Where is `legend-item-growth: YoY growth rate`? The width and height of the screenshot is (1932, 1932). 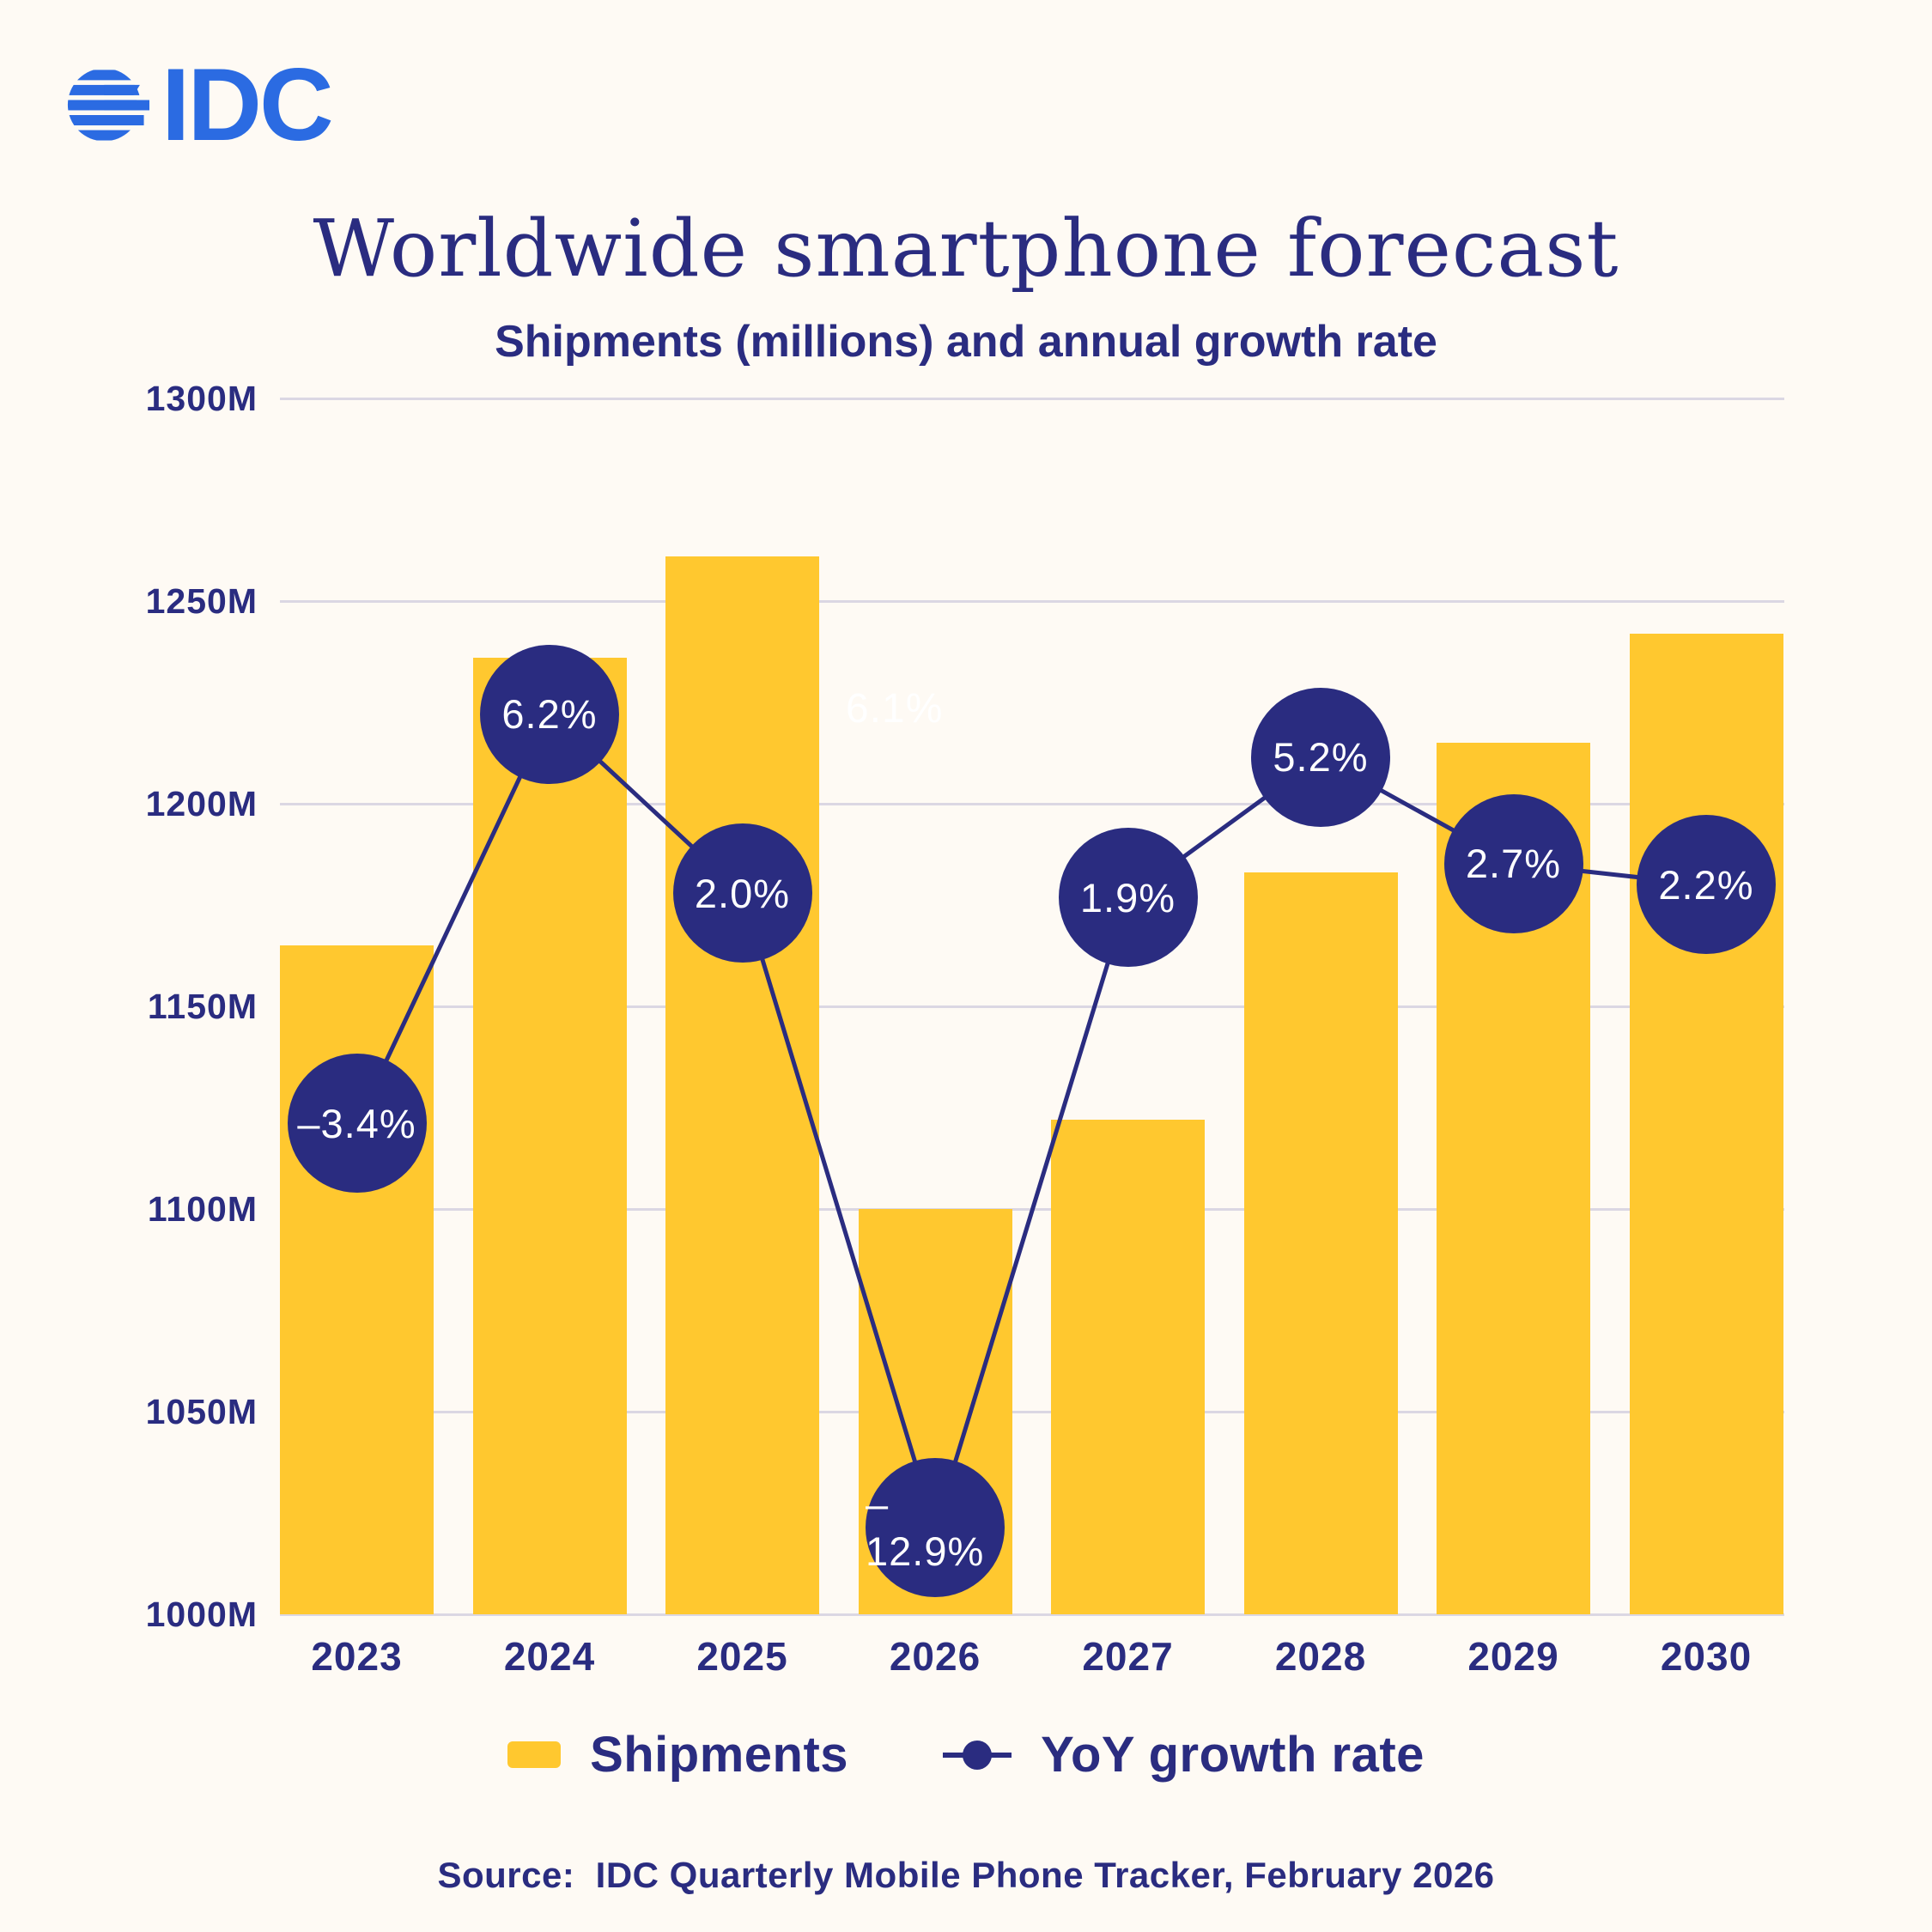
legend-item-growth: YoY growth rate is located at coordinates (1184, 1755).